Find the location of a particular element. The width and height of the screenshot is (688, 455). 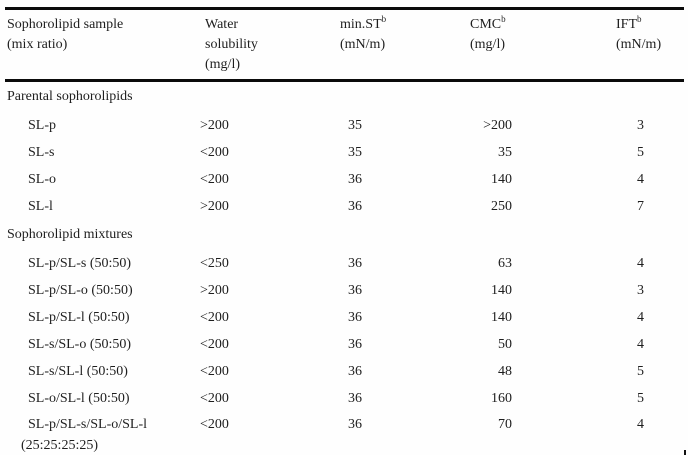

table-row: SL-p/SL-o (50:50) >200 36 140 3 is located at coordinates (344, 290).